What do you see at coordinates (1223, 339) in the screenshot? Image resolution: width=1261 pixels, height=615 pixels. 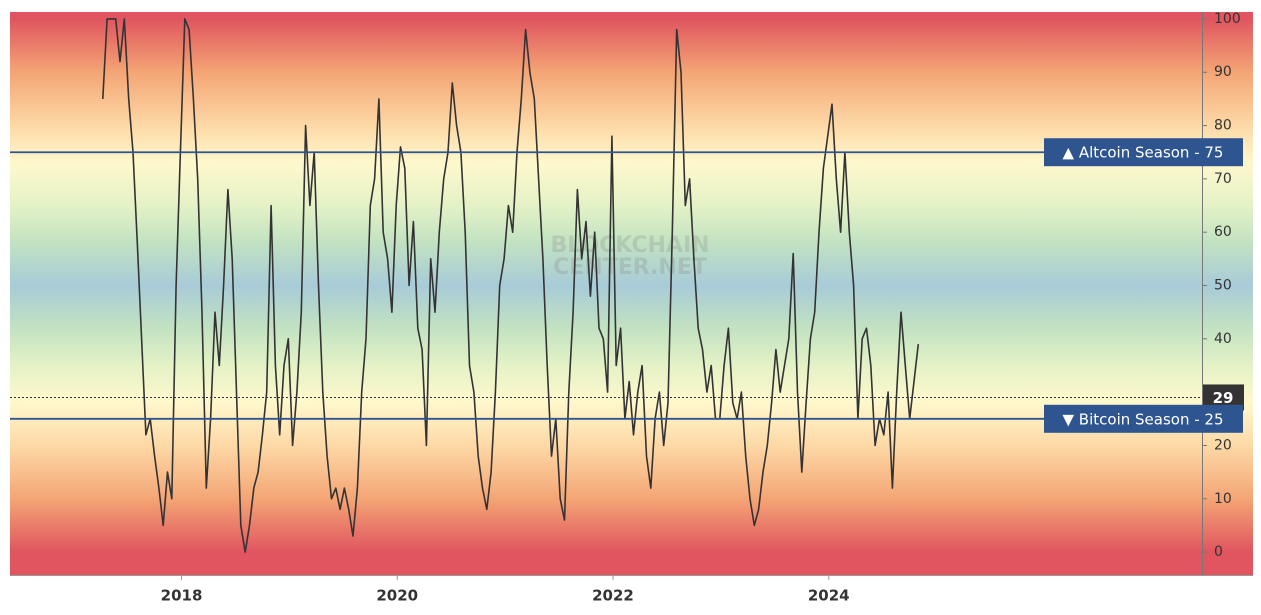 I see `y-tick-label: 40` at bounding box center [1223, 339].